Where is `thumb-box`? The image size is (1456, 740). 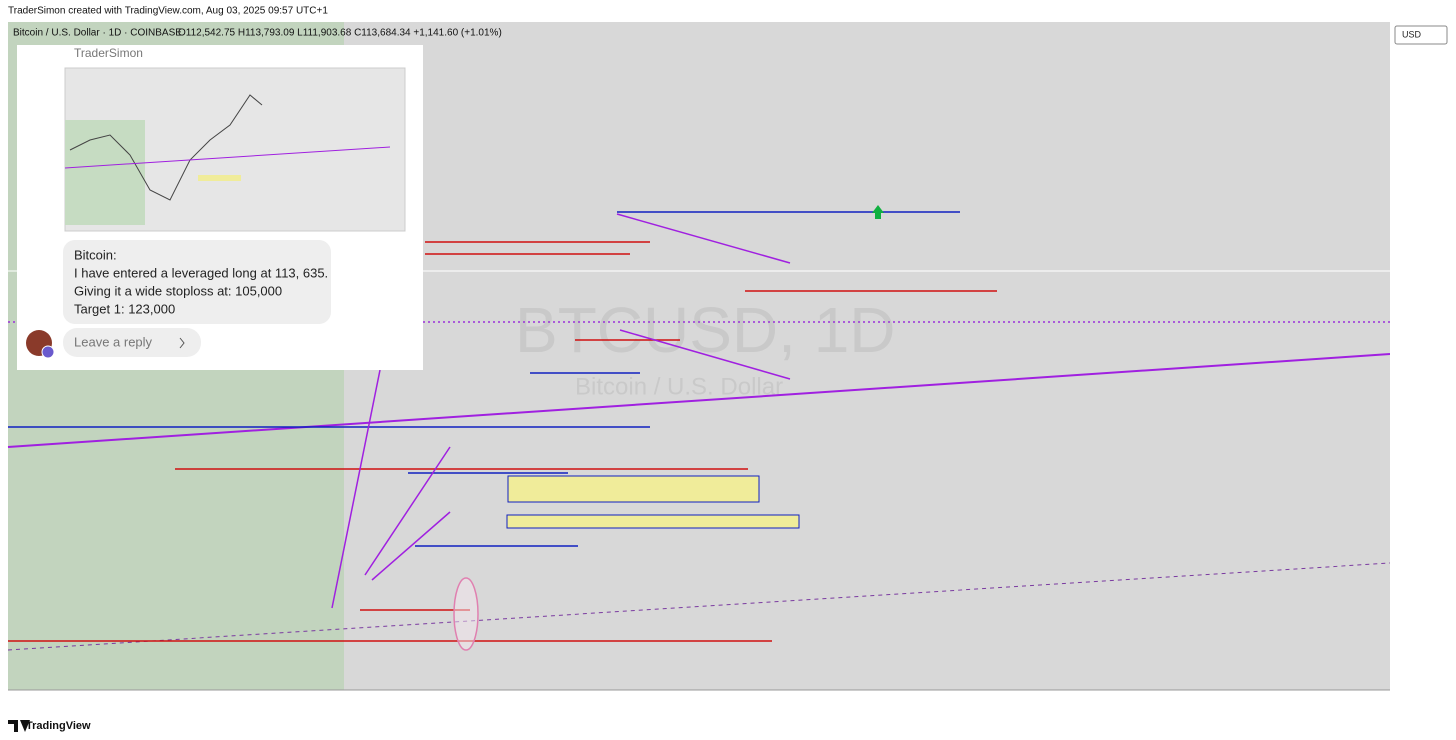
thumb-box is located at coordinates (219, 178).